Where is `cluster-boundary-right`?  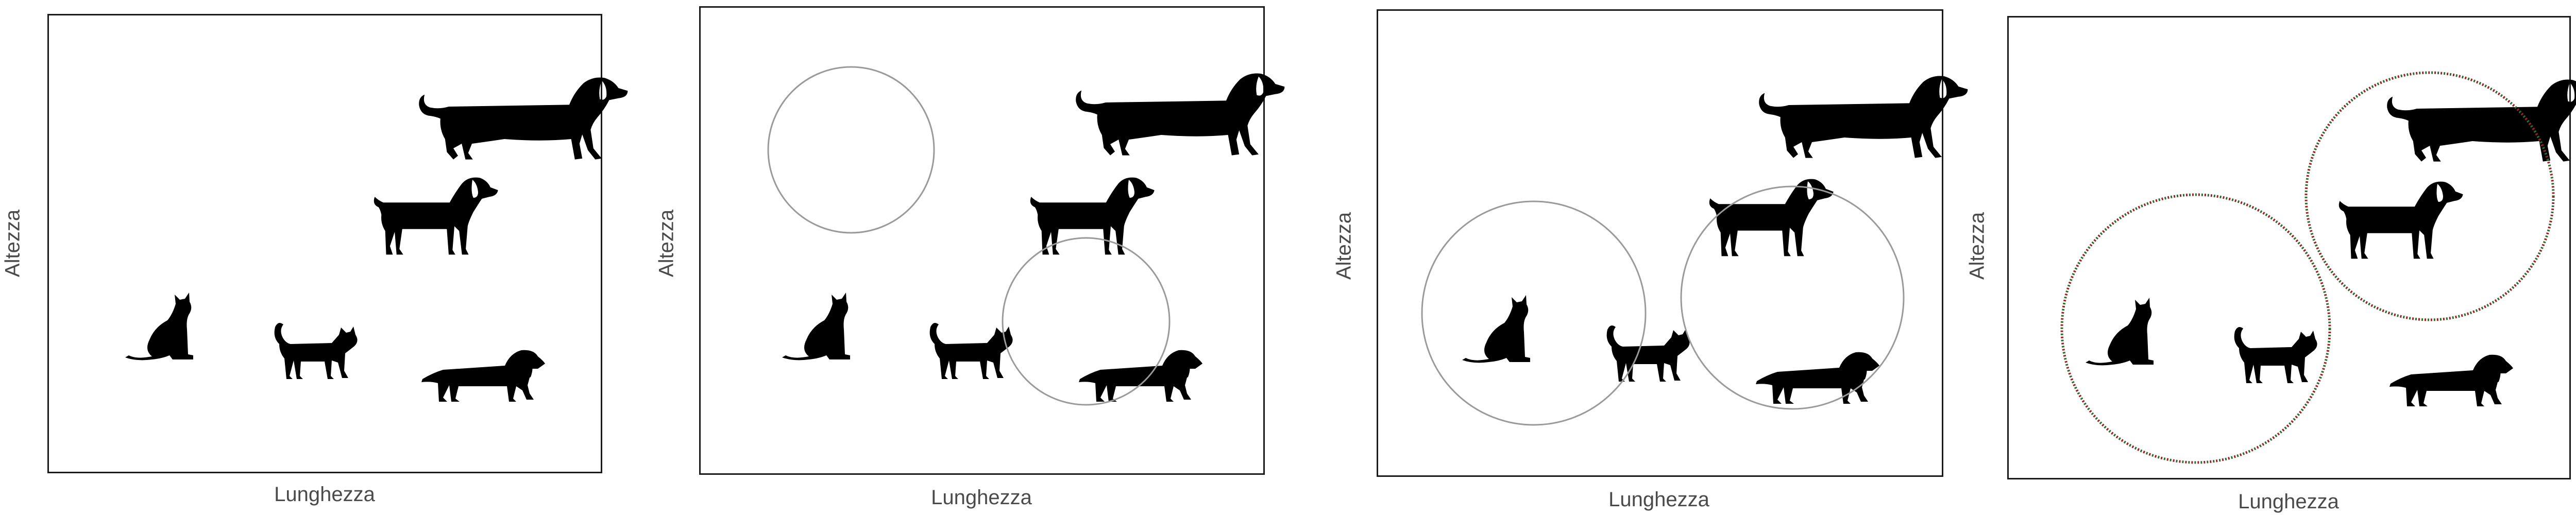
cluster-boundary-right is located at coordinates (2429, 196).